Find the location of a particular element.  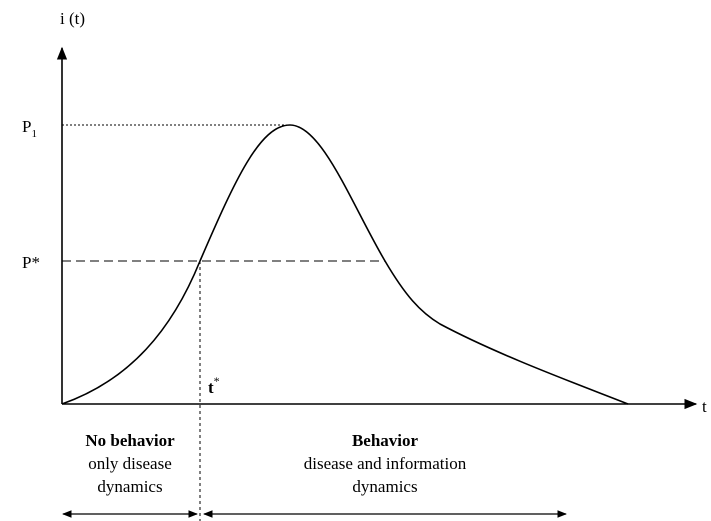

phase-title: No behavior is located at coordinates (130, 440).